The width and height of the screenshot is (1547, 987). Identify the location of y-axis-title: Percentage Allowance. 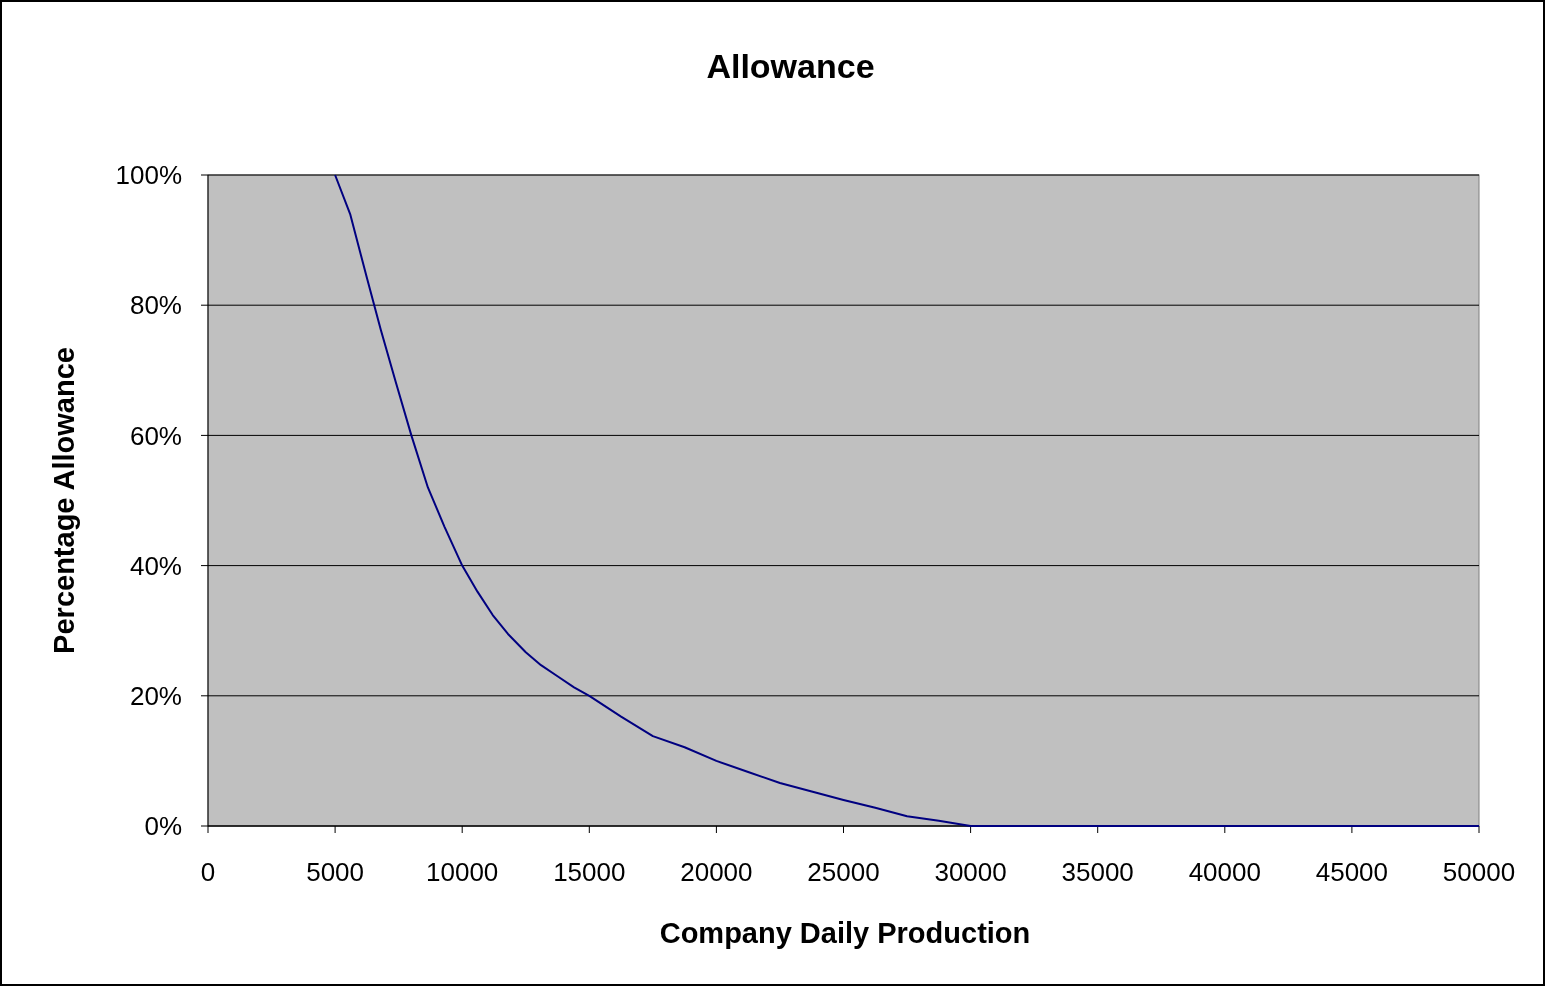
(64, 500).